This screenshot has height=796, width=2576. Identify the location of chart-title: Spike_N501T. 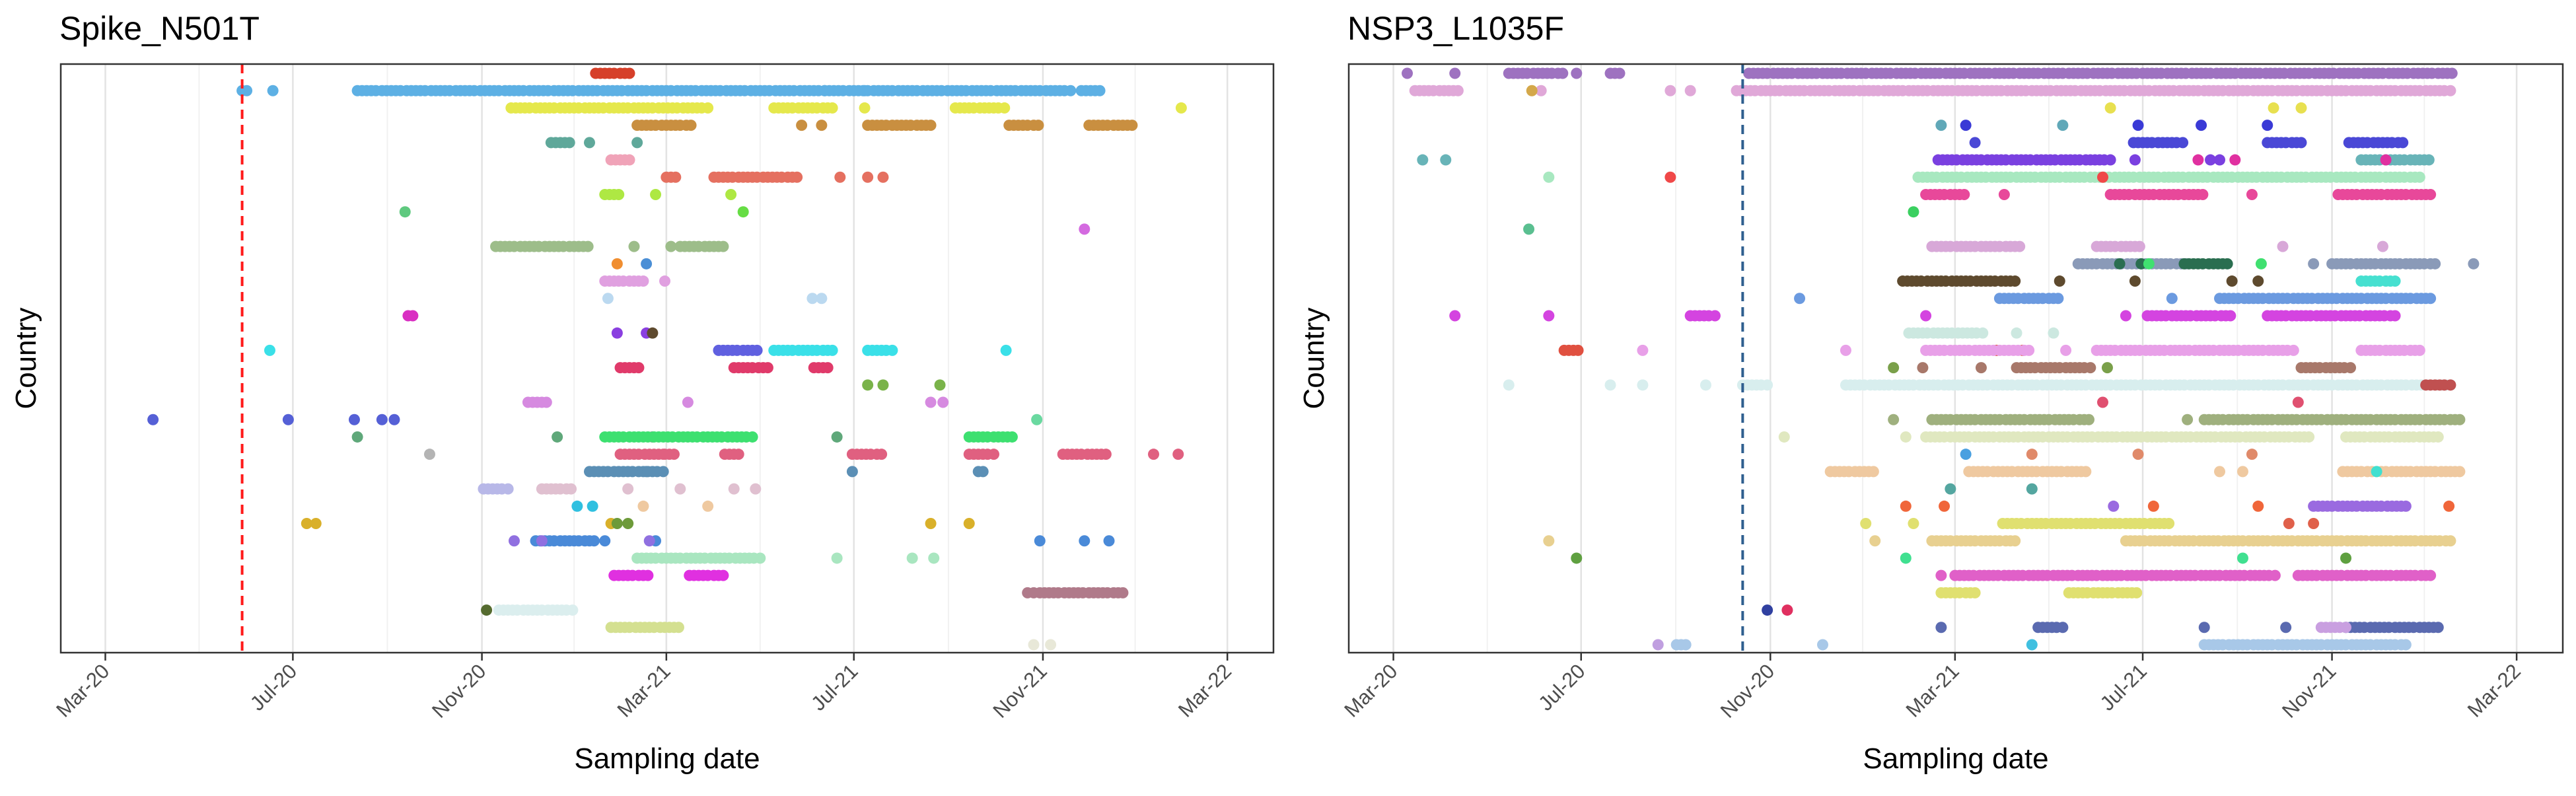
(159, 28).